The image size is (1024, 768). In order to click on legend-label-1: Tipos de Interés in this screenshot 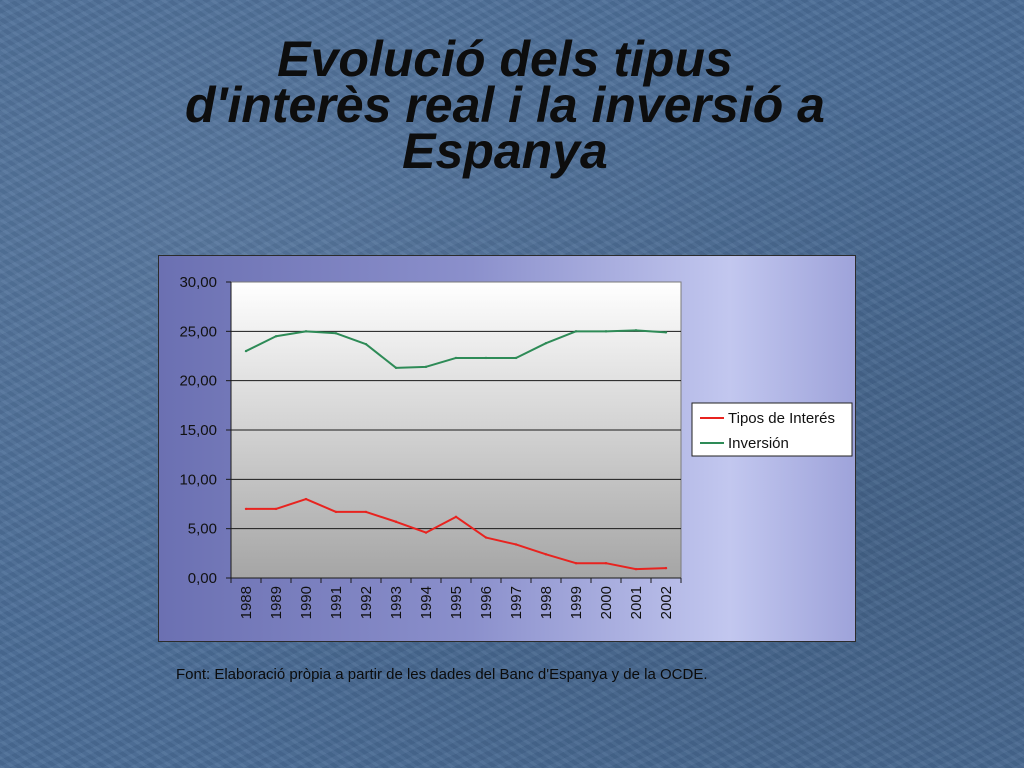, I will do `click(781, 418)`.